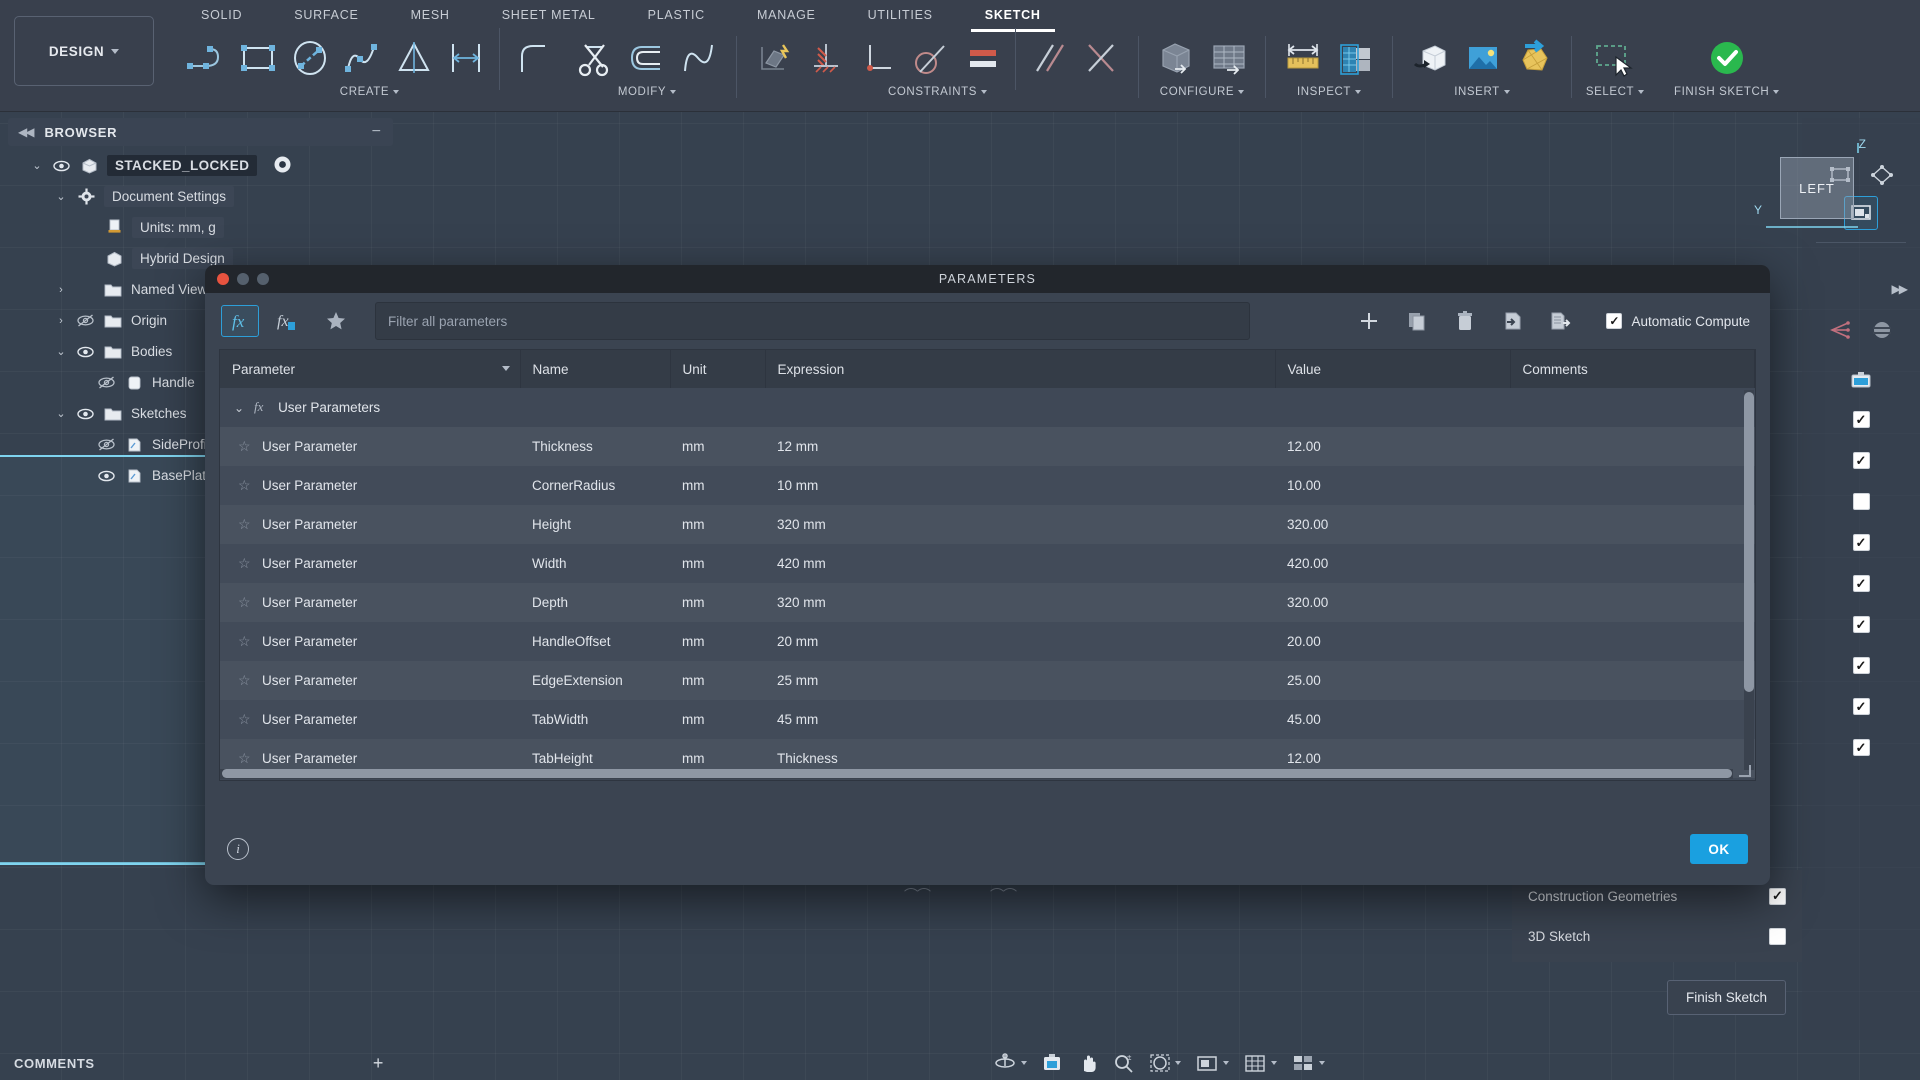 The width and height of the screenshot is (1920, 1080). I want to click on rectangular-pattern-icon, so click(466, 58).